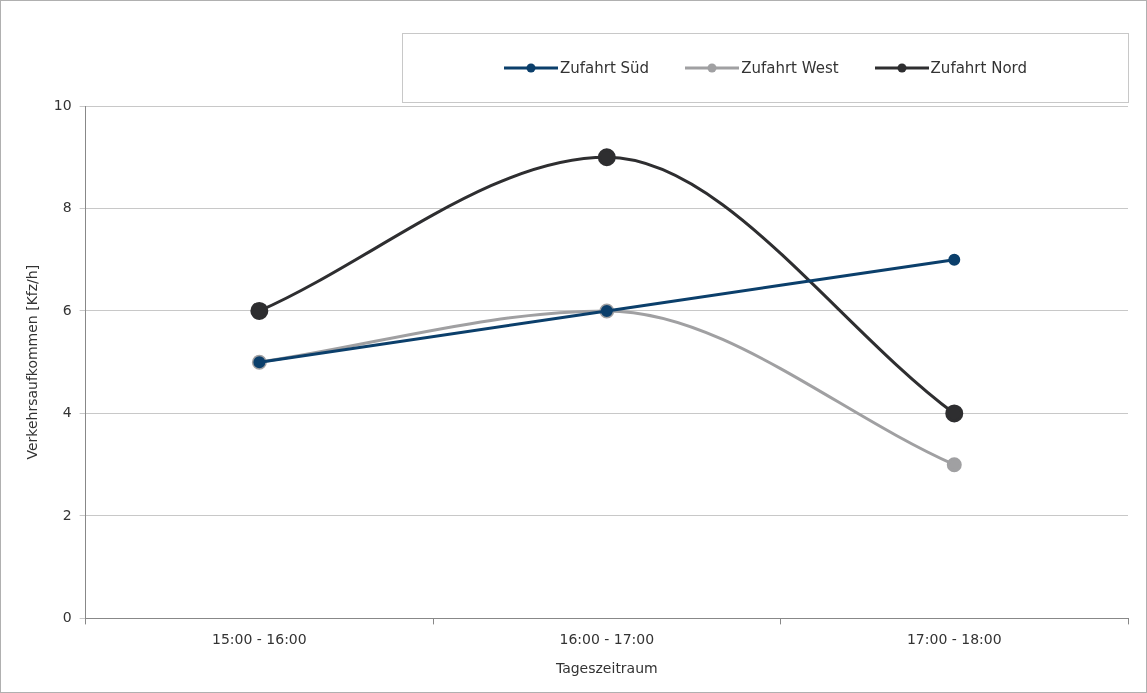  What do you see at coordinates (607, 639) in the screenshot?
I see `x-tick-label: 16:00 - 17:00` at bounding box center [607, 639].